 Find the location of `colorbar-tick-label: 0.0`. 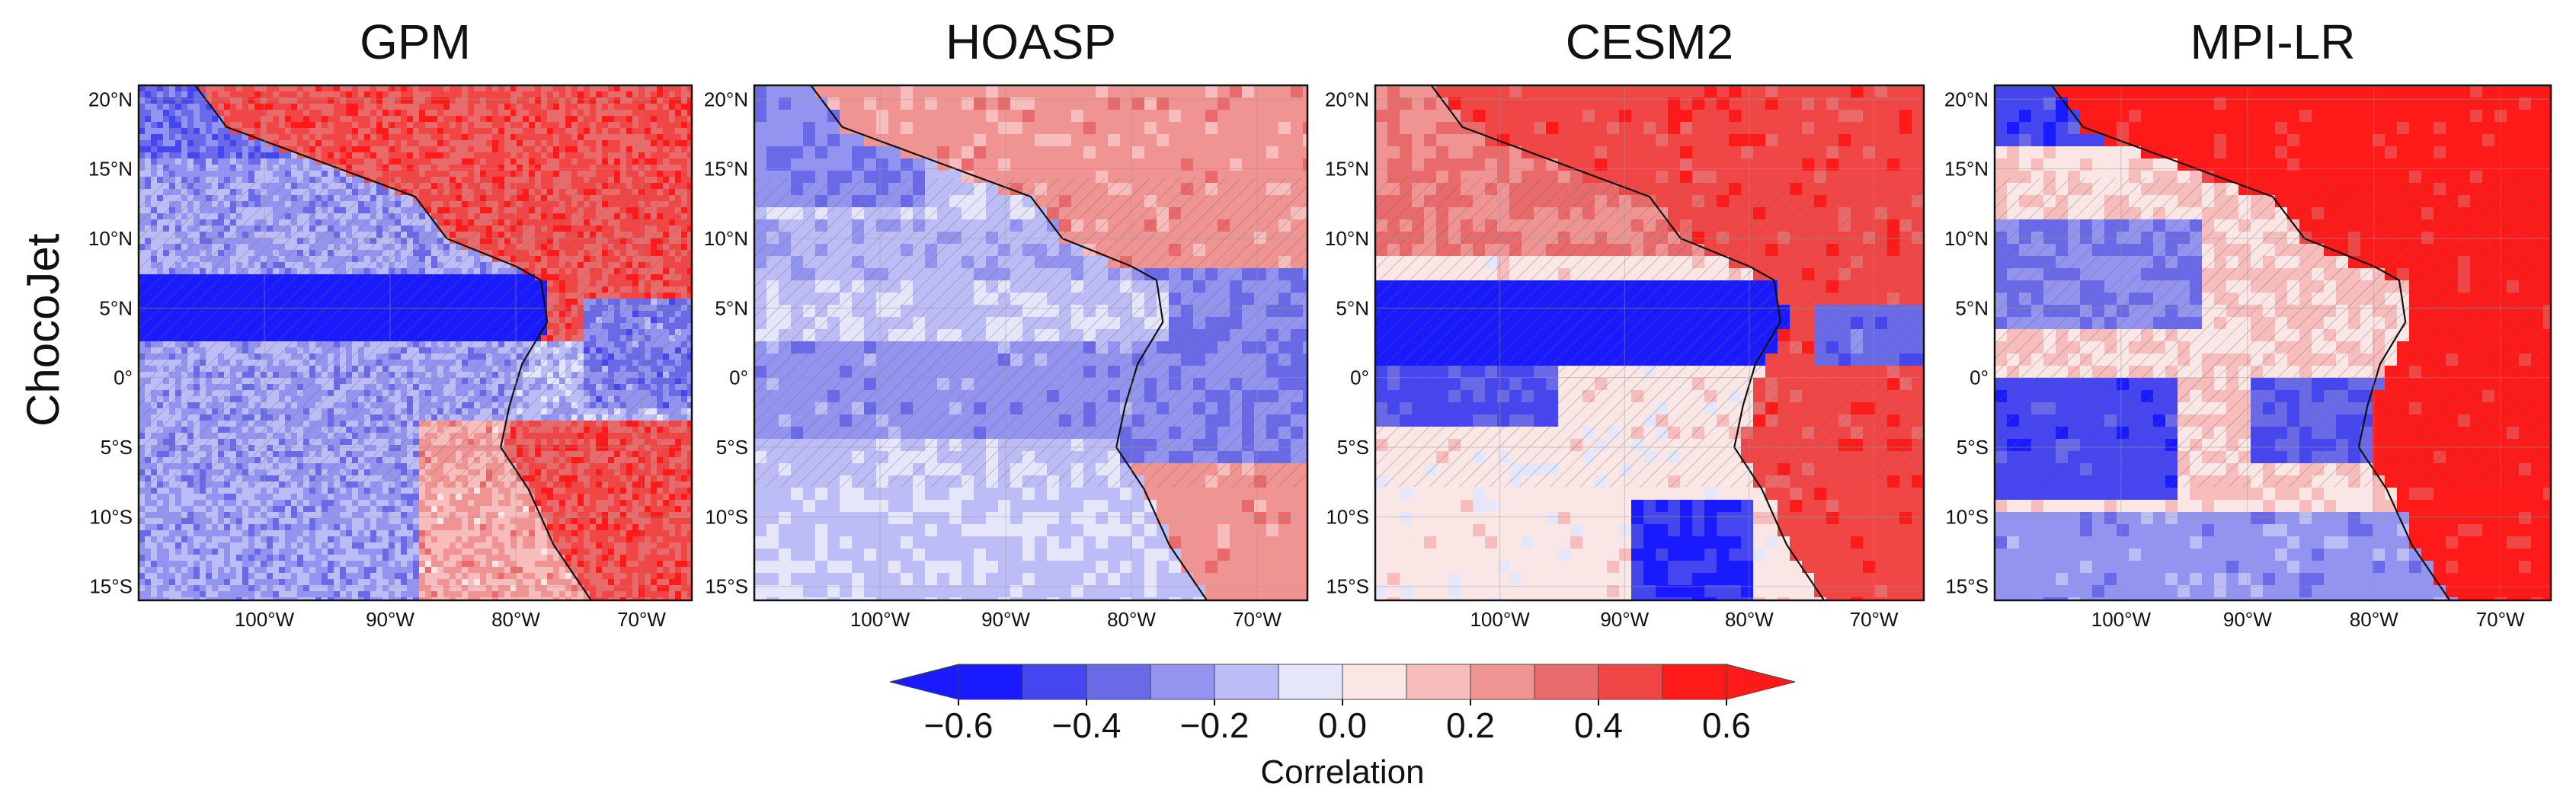

colorbar-tick-label: 0.0 is located at coordinates (1342, 725).